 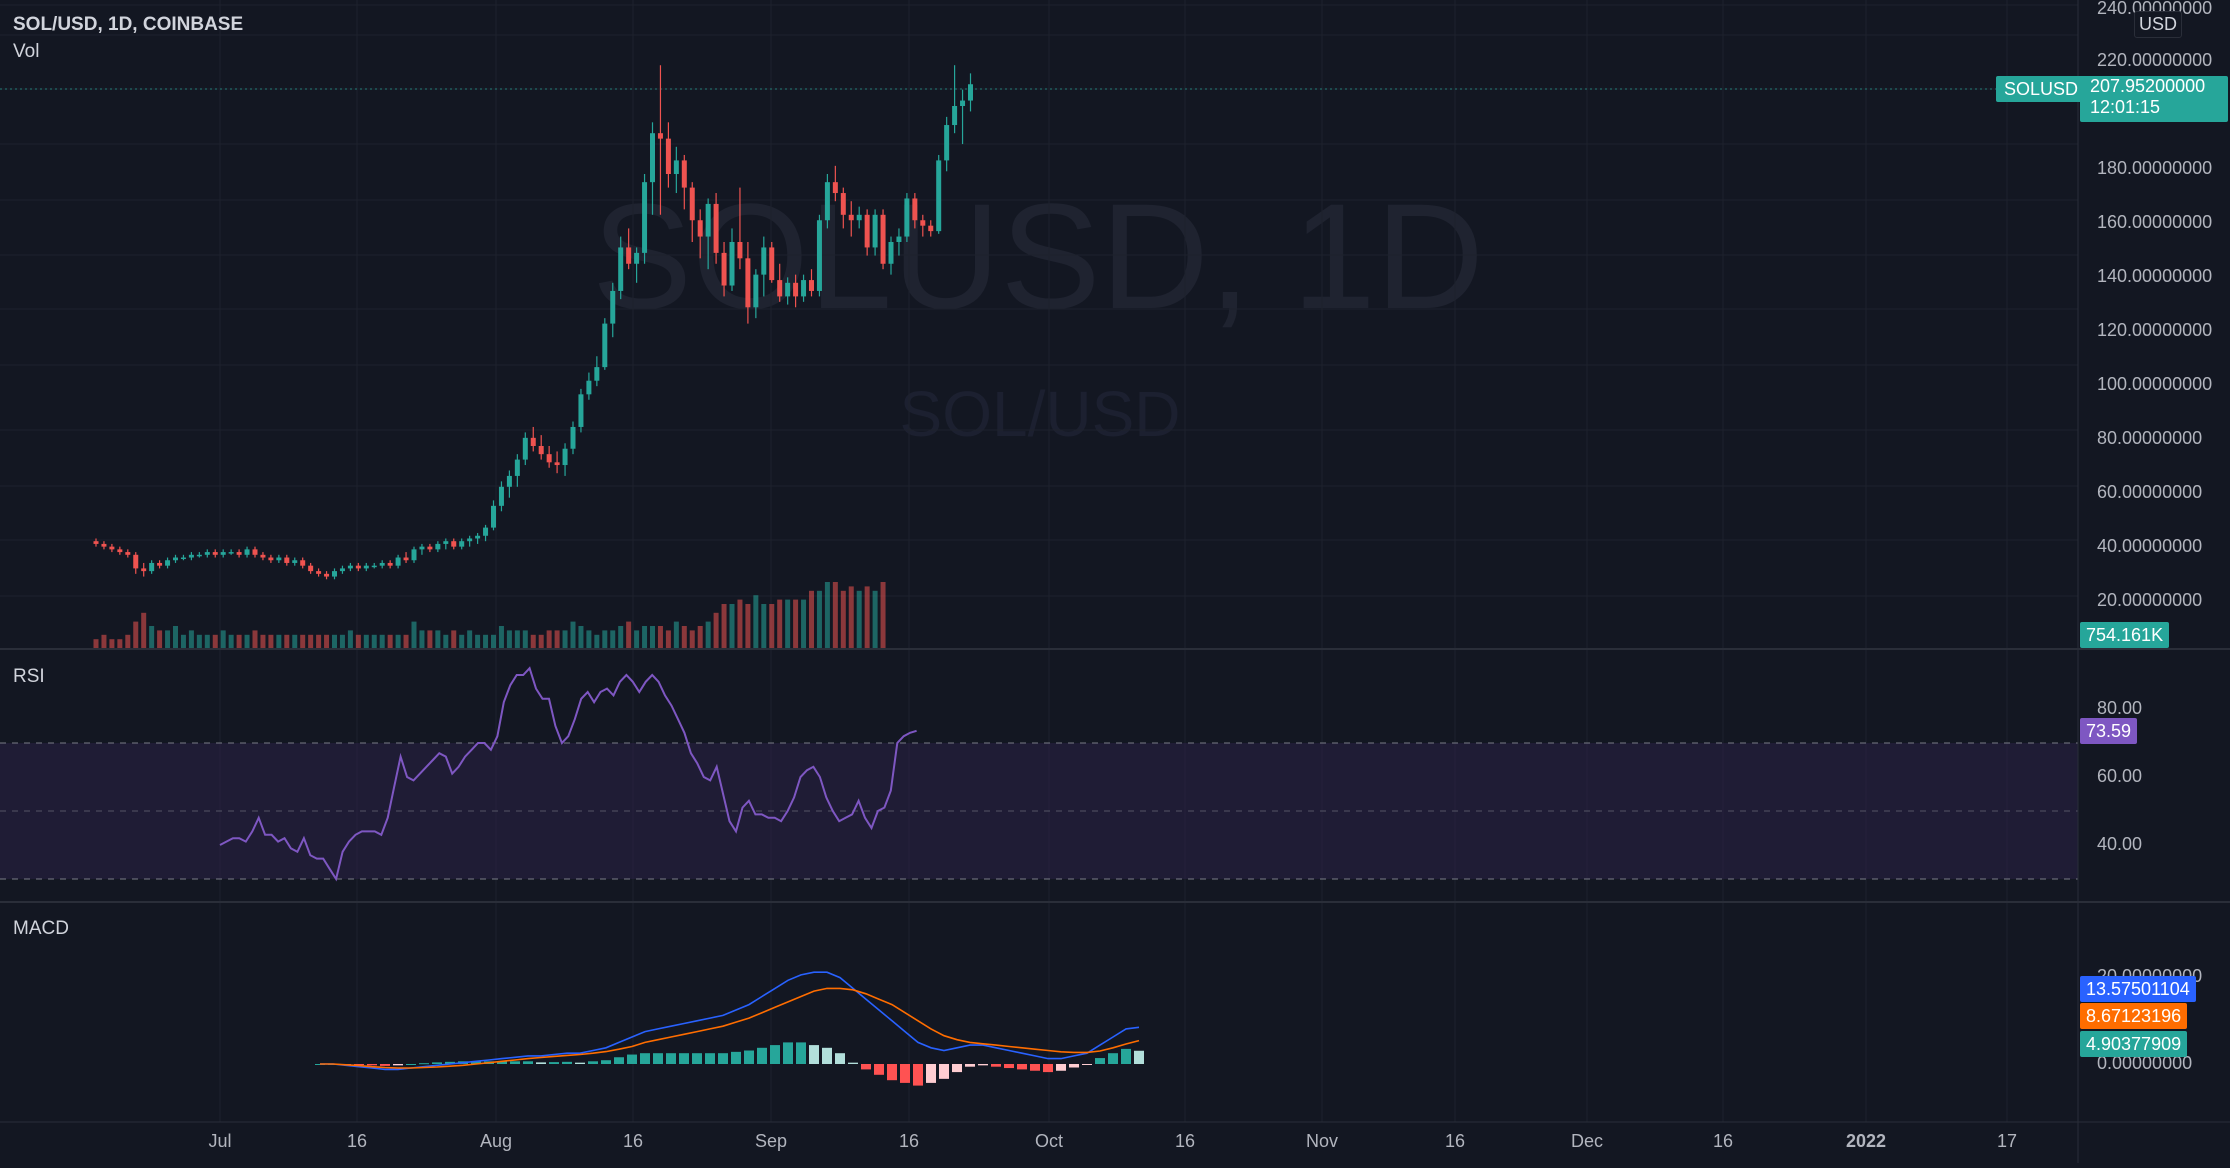 I want to click on volume-legend: Vol, so click(x=26, y=51).